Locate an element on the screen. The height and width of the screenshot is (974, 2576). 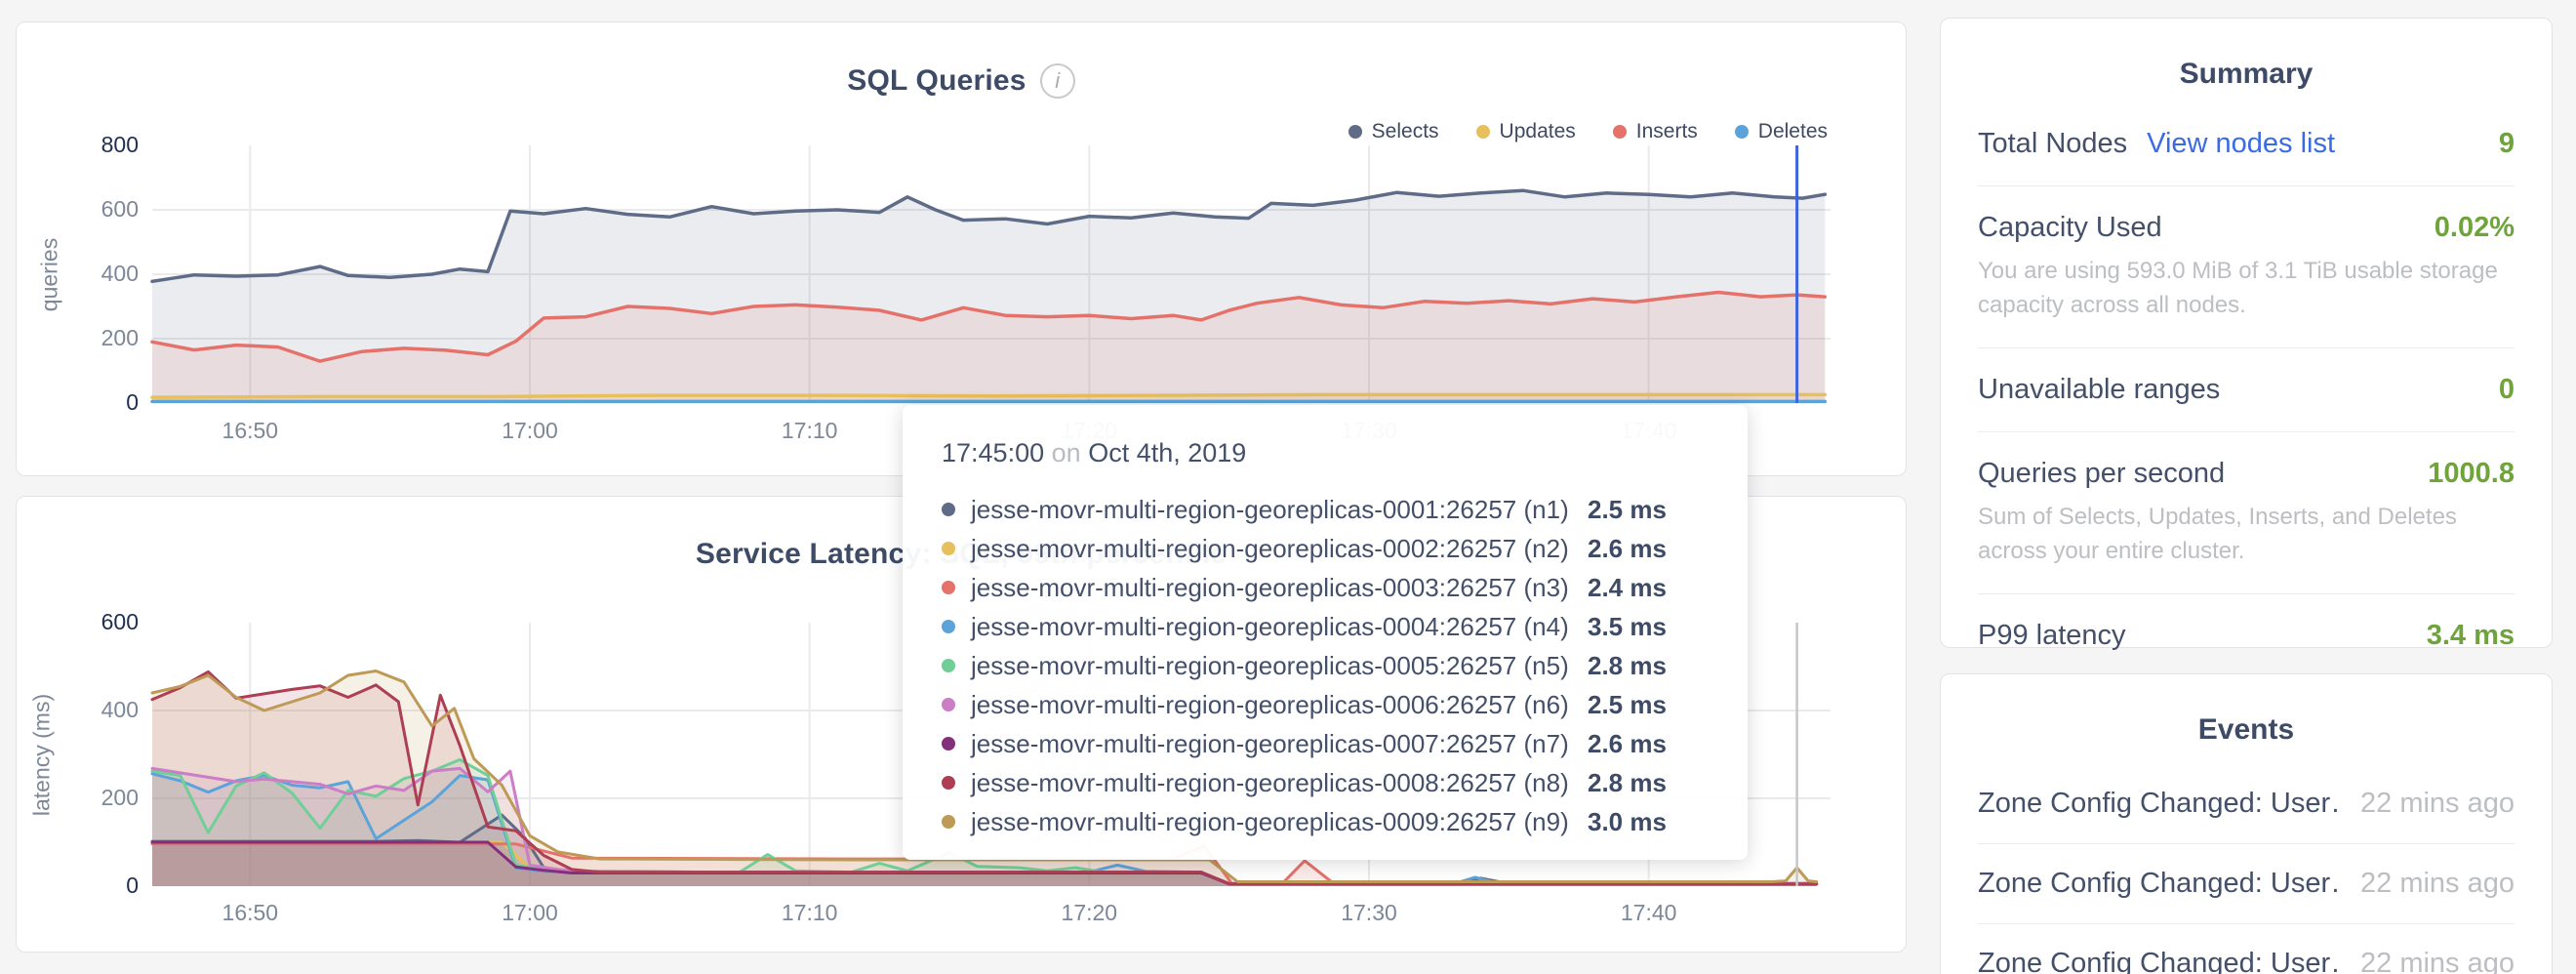
sql-queries-title-row: SQL Queries i is located at coordinates (961, 81).